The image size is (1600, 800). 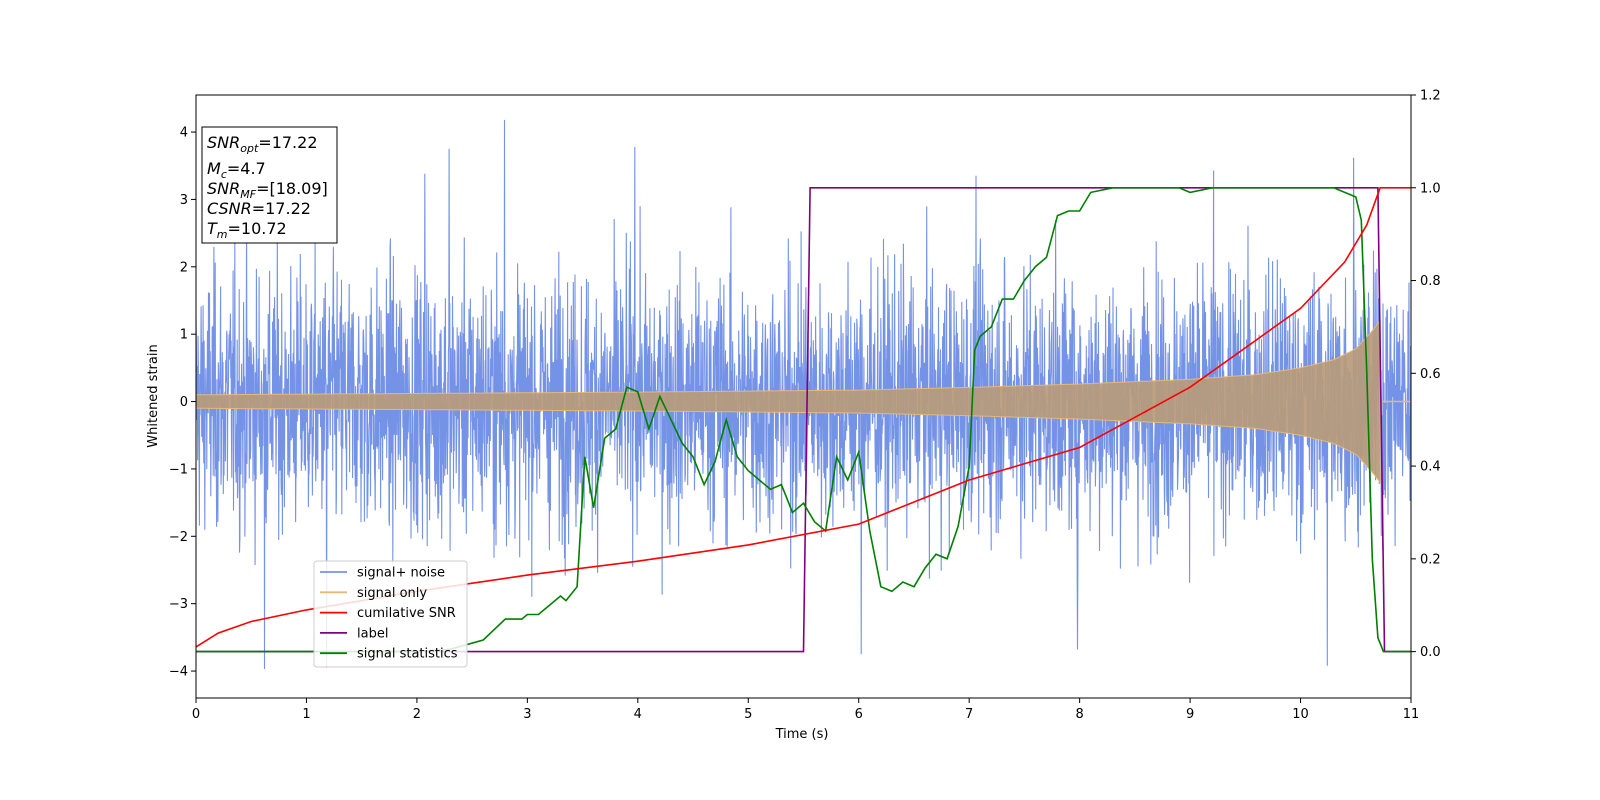 I want to click on x-tick-label: 5, so click(x=748, y=714).